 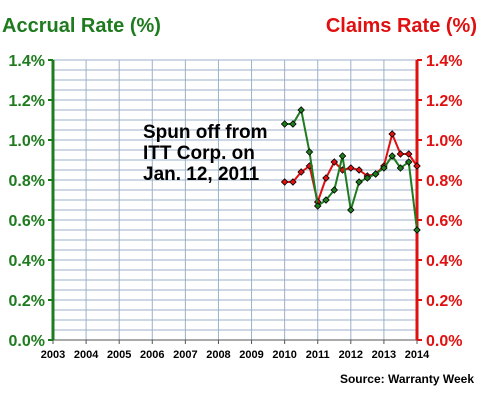 What do you see at coordinates (81, 26) in the screenshot?
I see `left-axis-title: Accrual Rate (%)` at bounding box center [81, 26].